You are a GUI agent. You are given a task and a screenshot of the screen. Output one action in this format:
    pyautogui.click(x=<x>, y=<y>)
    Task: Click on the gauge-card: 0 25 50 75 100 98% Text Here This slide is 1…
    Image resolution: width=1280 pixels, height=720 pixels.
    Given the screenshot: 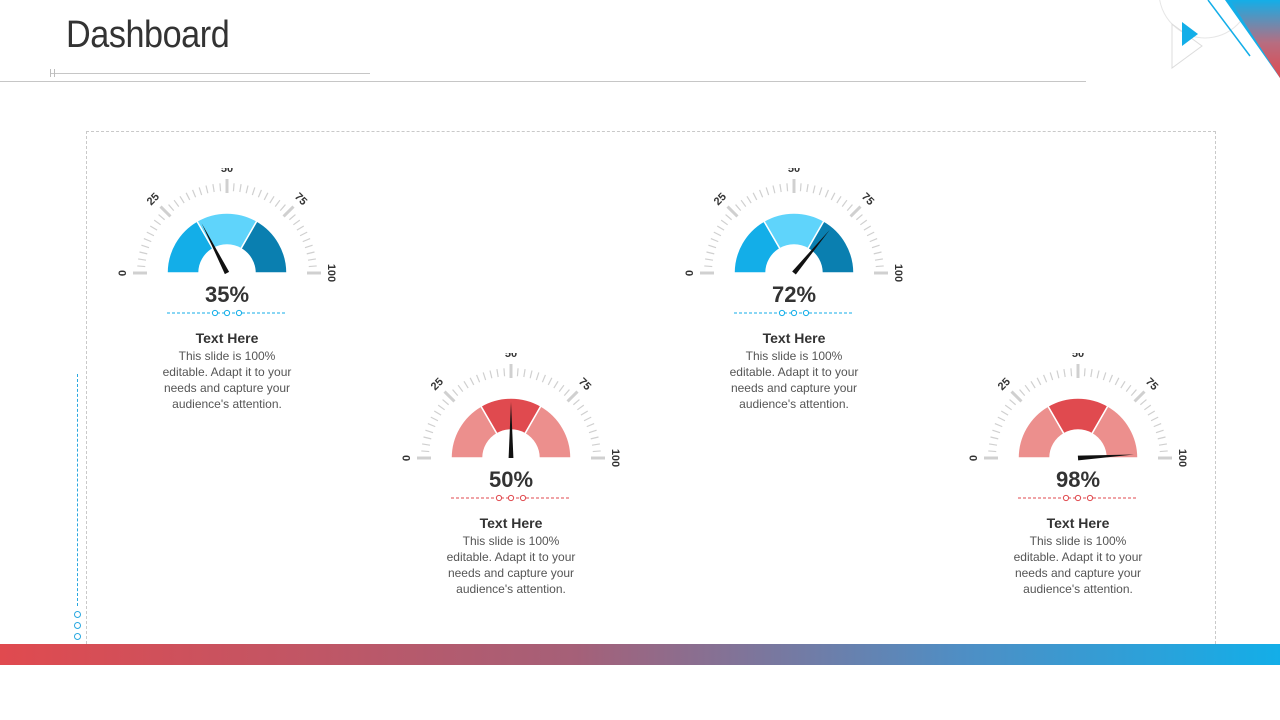 What is the action you would take?
    pyautogui.click(x=1078, y=483)
    